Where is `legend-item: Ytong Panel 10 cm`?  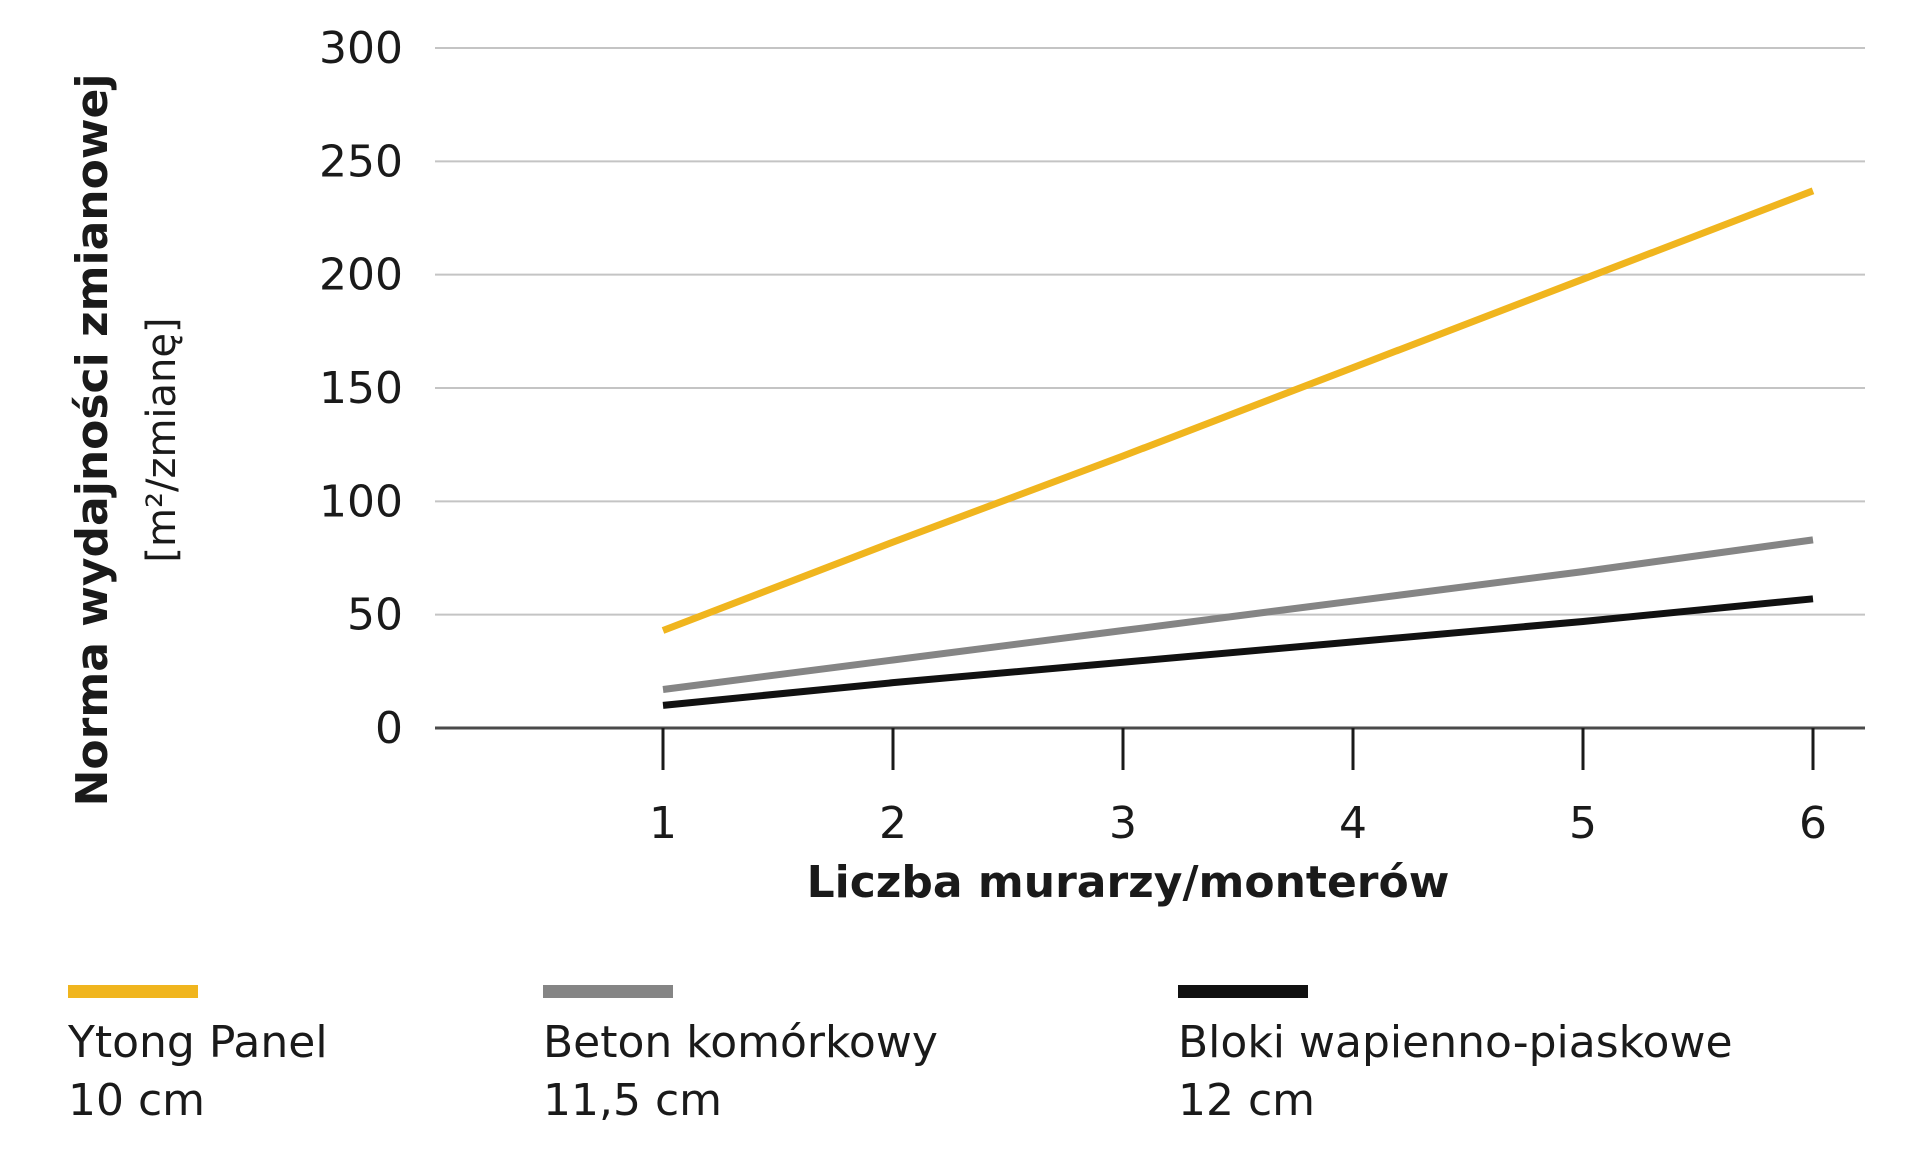 legend-item: Ytong Panel 10 cm is located at coordinates (198, 1057).